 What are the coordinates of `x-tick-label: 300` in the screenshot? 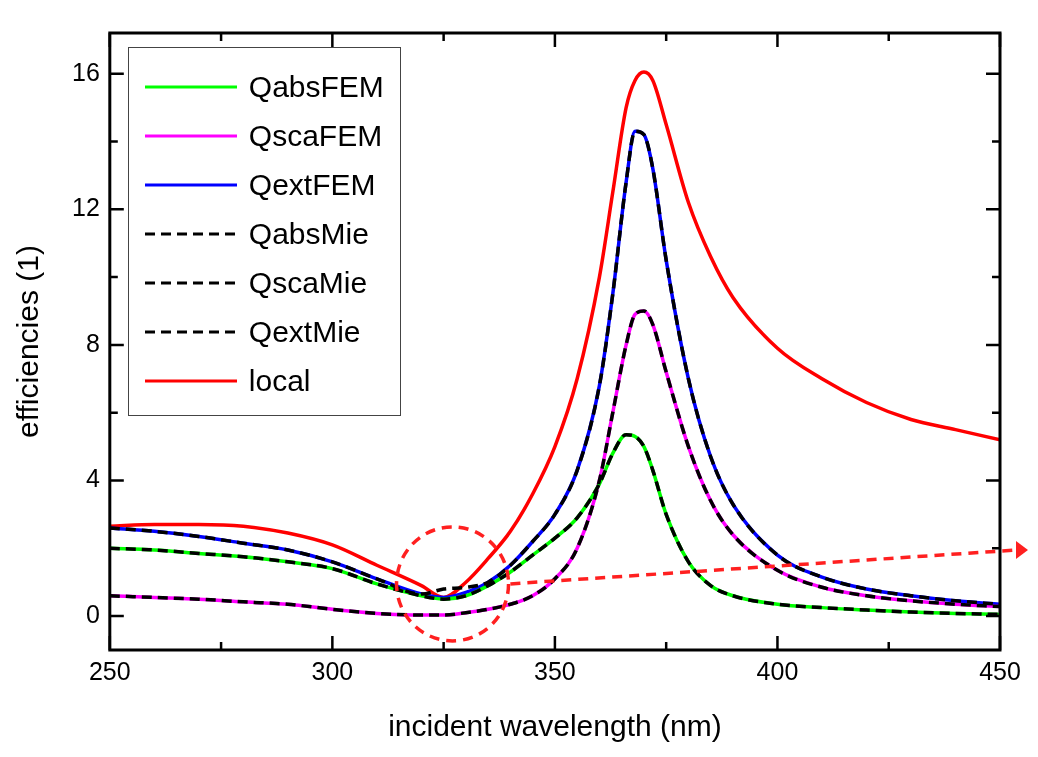 It's located at (332, 670).